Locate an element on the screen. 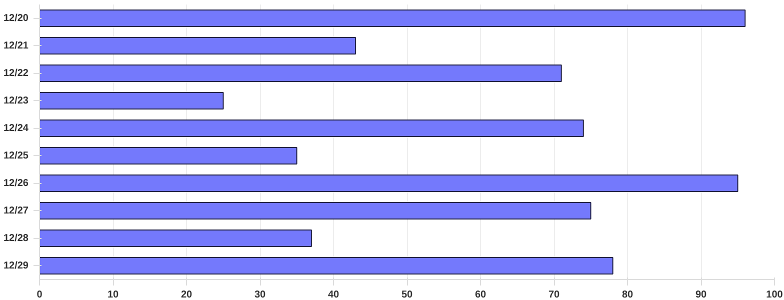 The image size is (784, 300). x-tick-label: 60 is located at coordinates (480, 295).